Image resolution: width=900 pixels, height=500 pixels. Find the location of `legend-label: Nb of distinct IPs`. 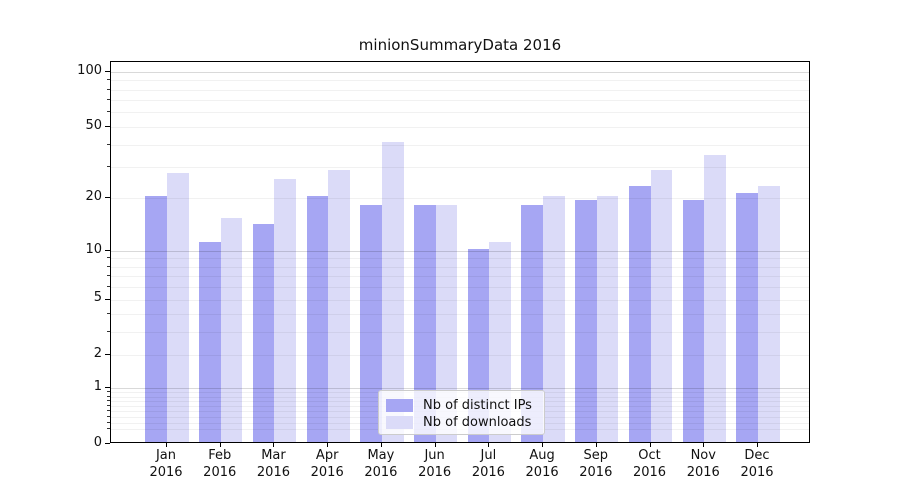

legend-label: Nb of distinct IPs is located at coordinates (477, 405).